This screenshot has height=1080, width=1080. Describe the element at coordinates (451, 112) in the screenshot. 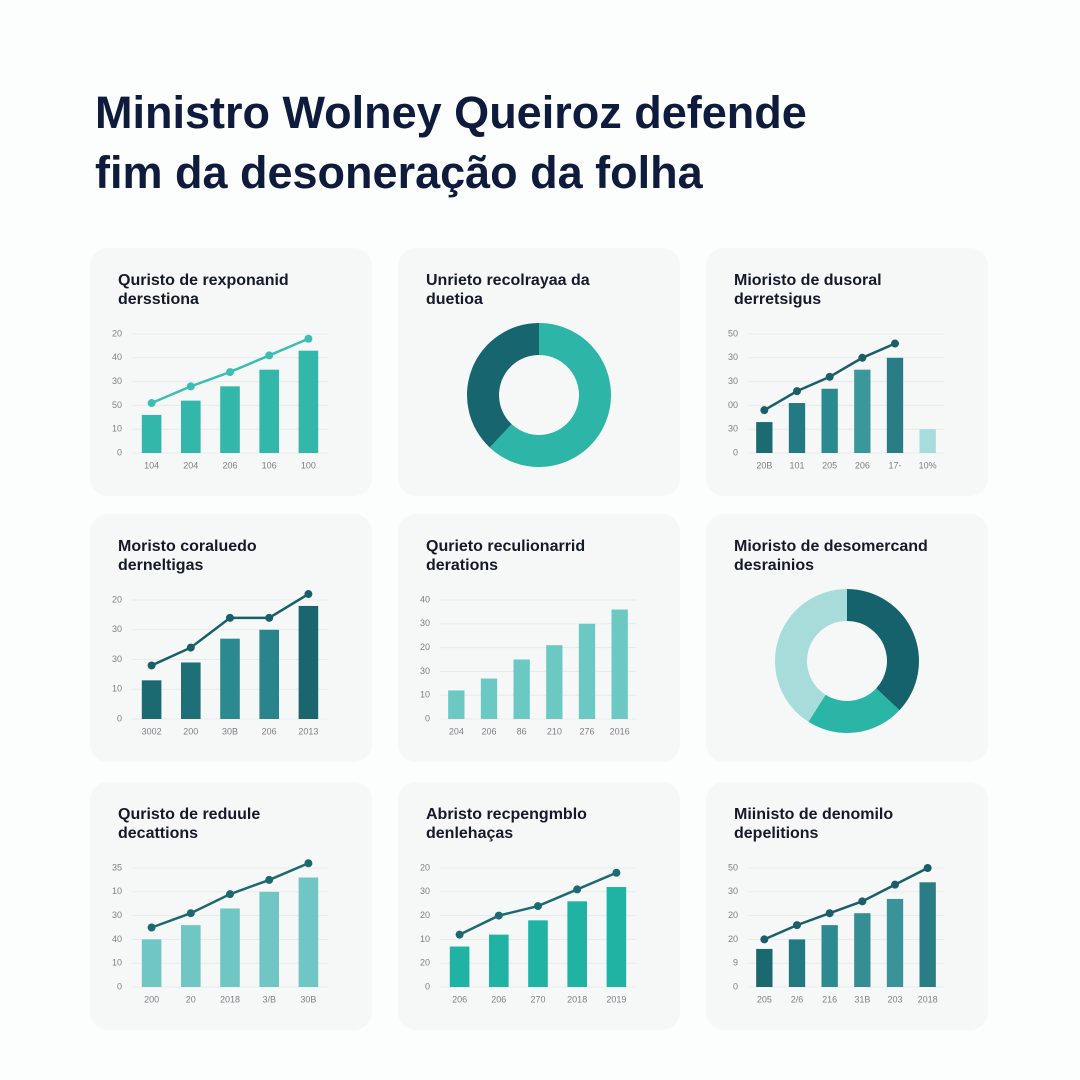

I see `headline: Ministro Wolney Queiroz defende` at that location.